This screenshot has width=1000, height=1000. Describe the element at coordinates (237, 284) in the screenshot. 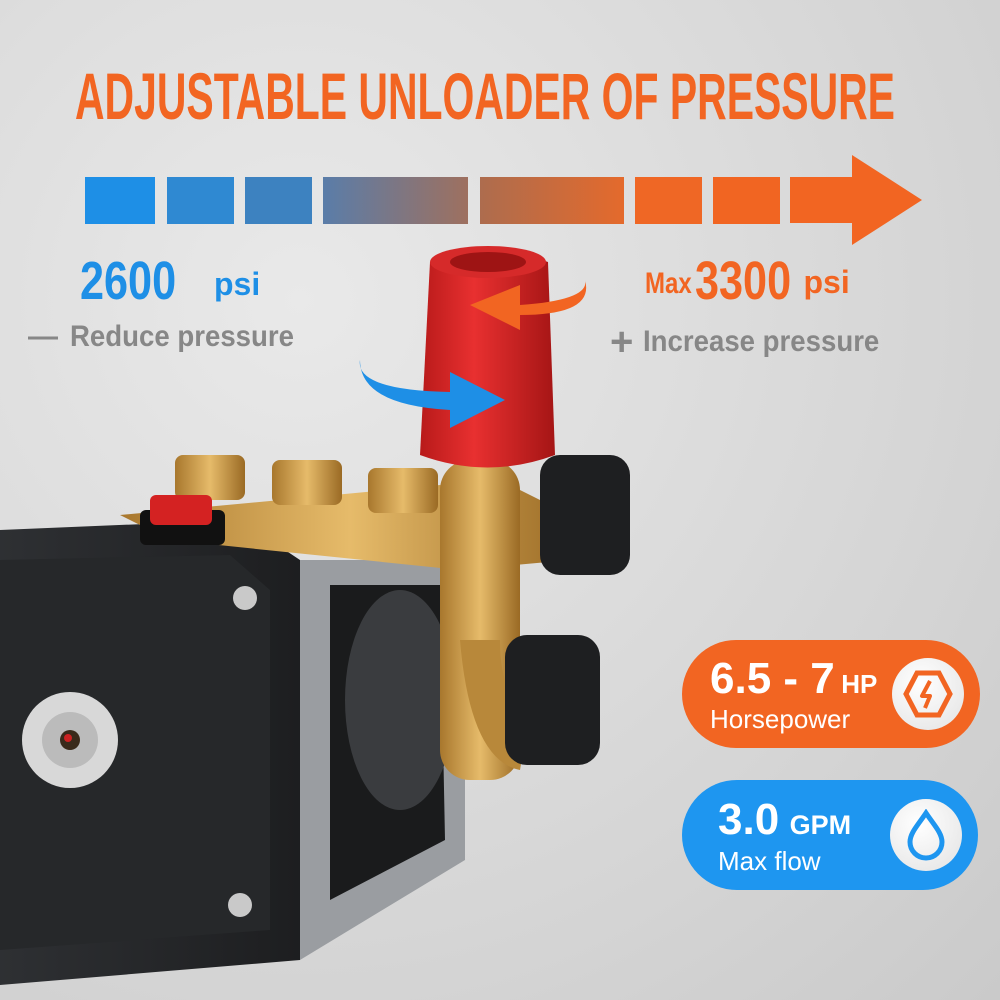

I see `min-pressure-unit: psi` at that location.